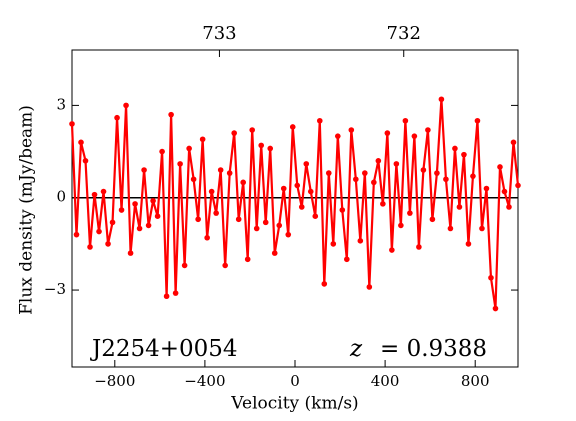  What do you see at coordinates (404, 33) in the screenshot?
I see `x2-tick-label: 732` at bounding box center [404, 33].